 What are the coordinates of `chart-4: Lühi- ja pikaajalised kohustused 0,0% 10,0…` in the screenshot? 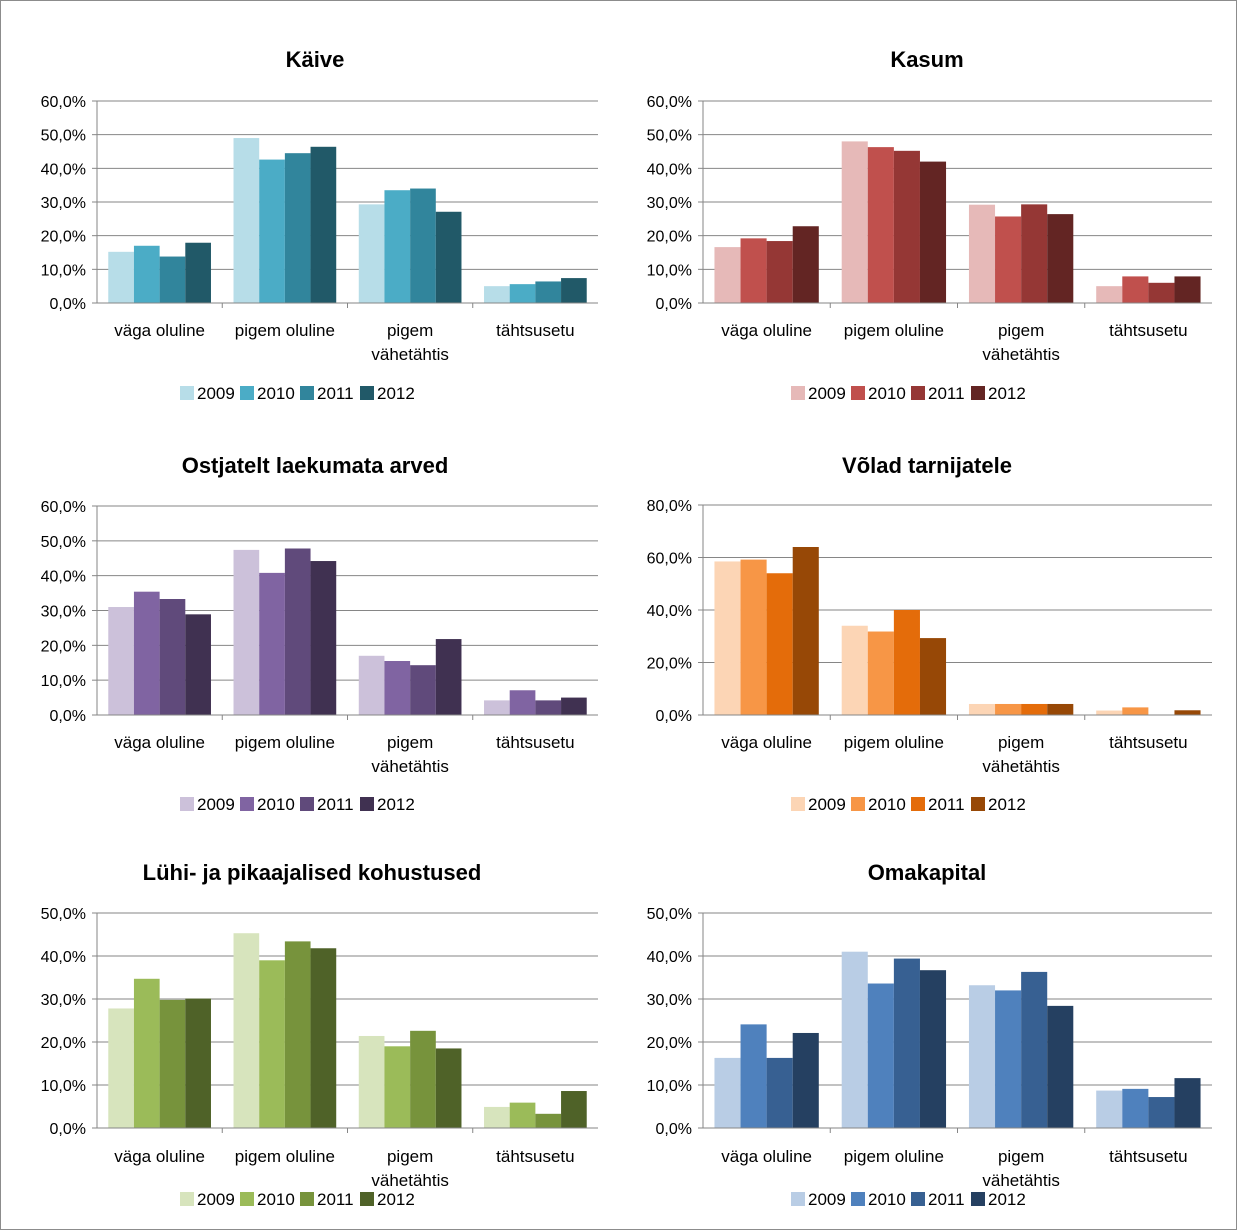 It's located at (319, 1034).